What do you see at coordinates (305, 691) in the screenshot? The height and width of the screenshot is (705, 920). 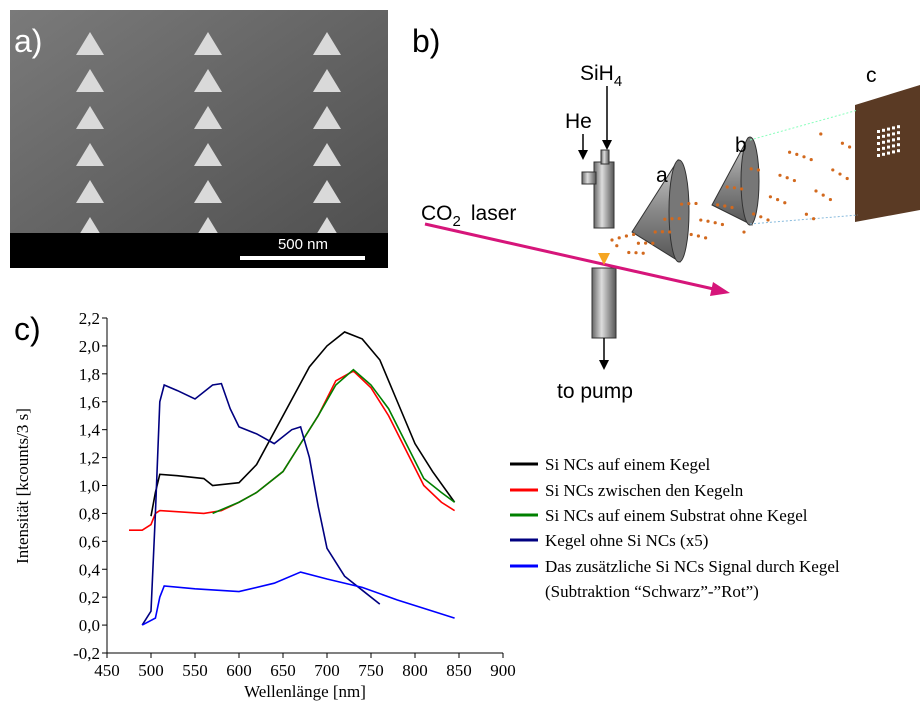 I see `x-axis-label: Wellenlänge [nm]` at bounding box center [305, 691].